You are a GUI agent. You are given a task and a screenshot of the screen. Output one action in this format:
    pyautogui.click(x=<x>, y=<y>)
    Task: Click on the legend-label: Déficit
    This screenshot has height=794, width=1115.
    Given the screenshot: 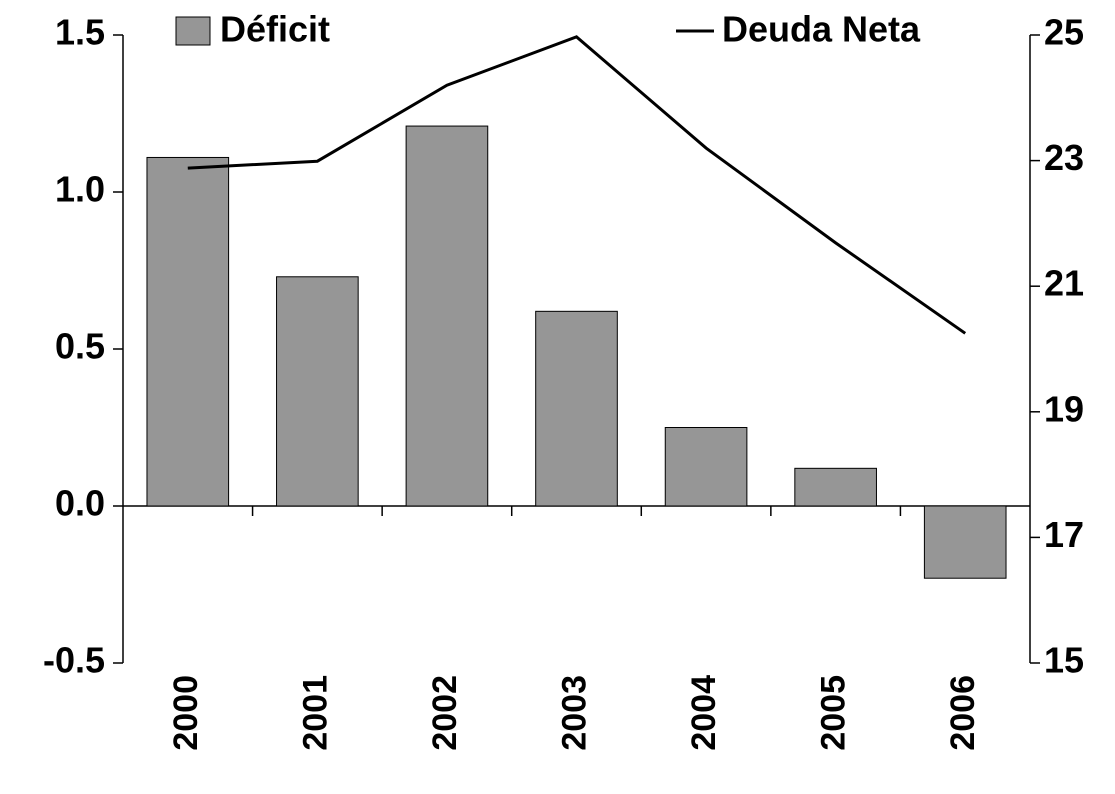 What is the action you would take?
    pyautogui.click(x=275, y=29)
    